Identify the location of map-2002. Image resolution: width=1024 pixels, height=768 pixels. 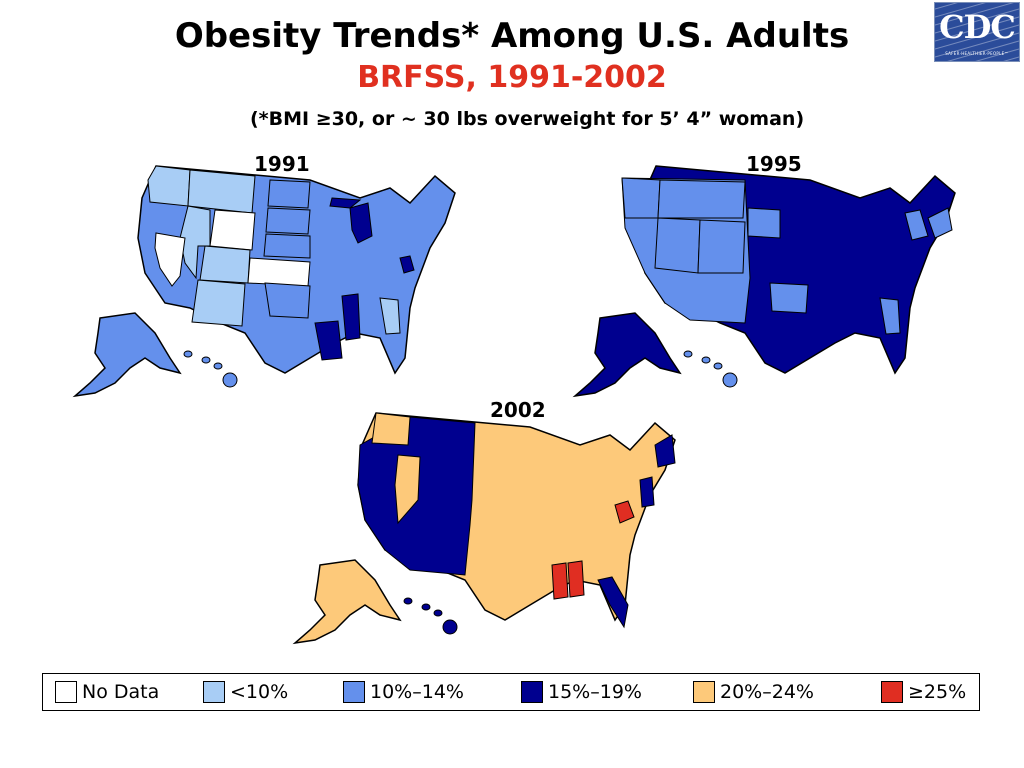
(484, 528).